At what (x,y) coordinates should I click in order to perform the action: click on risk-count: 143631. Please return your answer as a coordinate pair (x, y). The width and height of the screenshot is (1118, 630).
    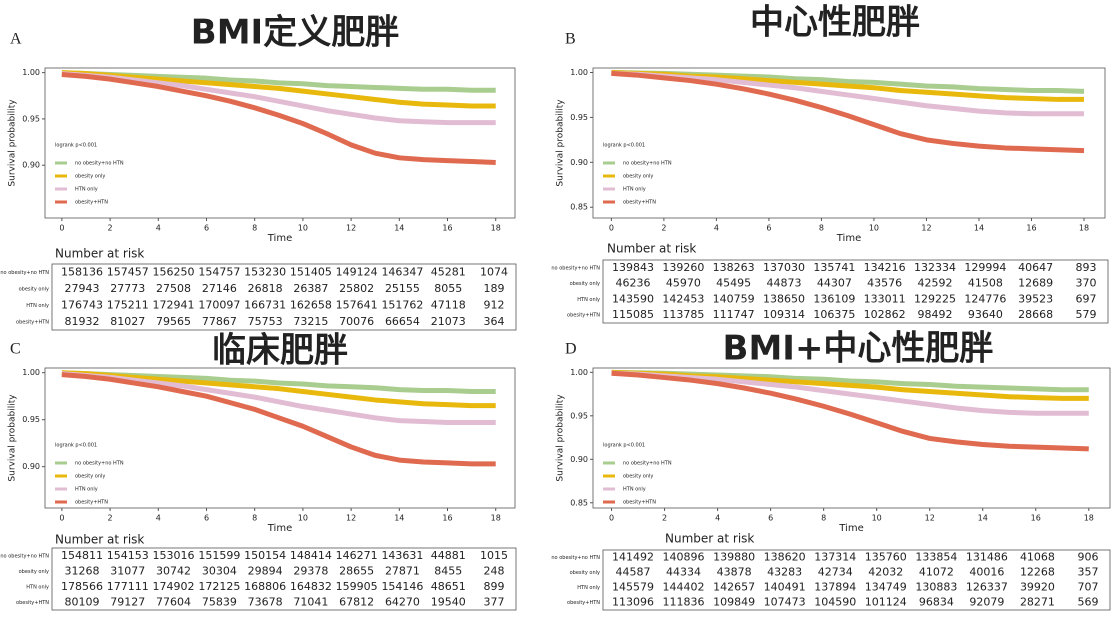
    Looking at the image, I should click on (402, 555).